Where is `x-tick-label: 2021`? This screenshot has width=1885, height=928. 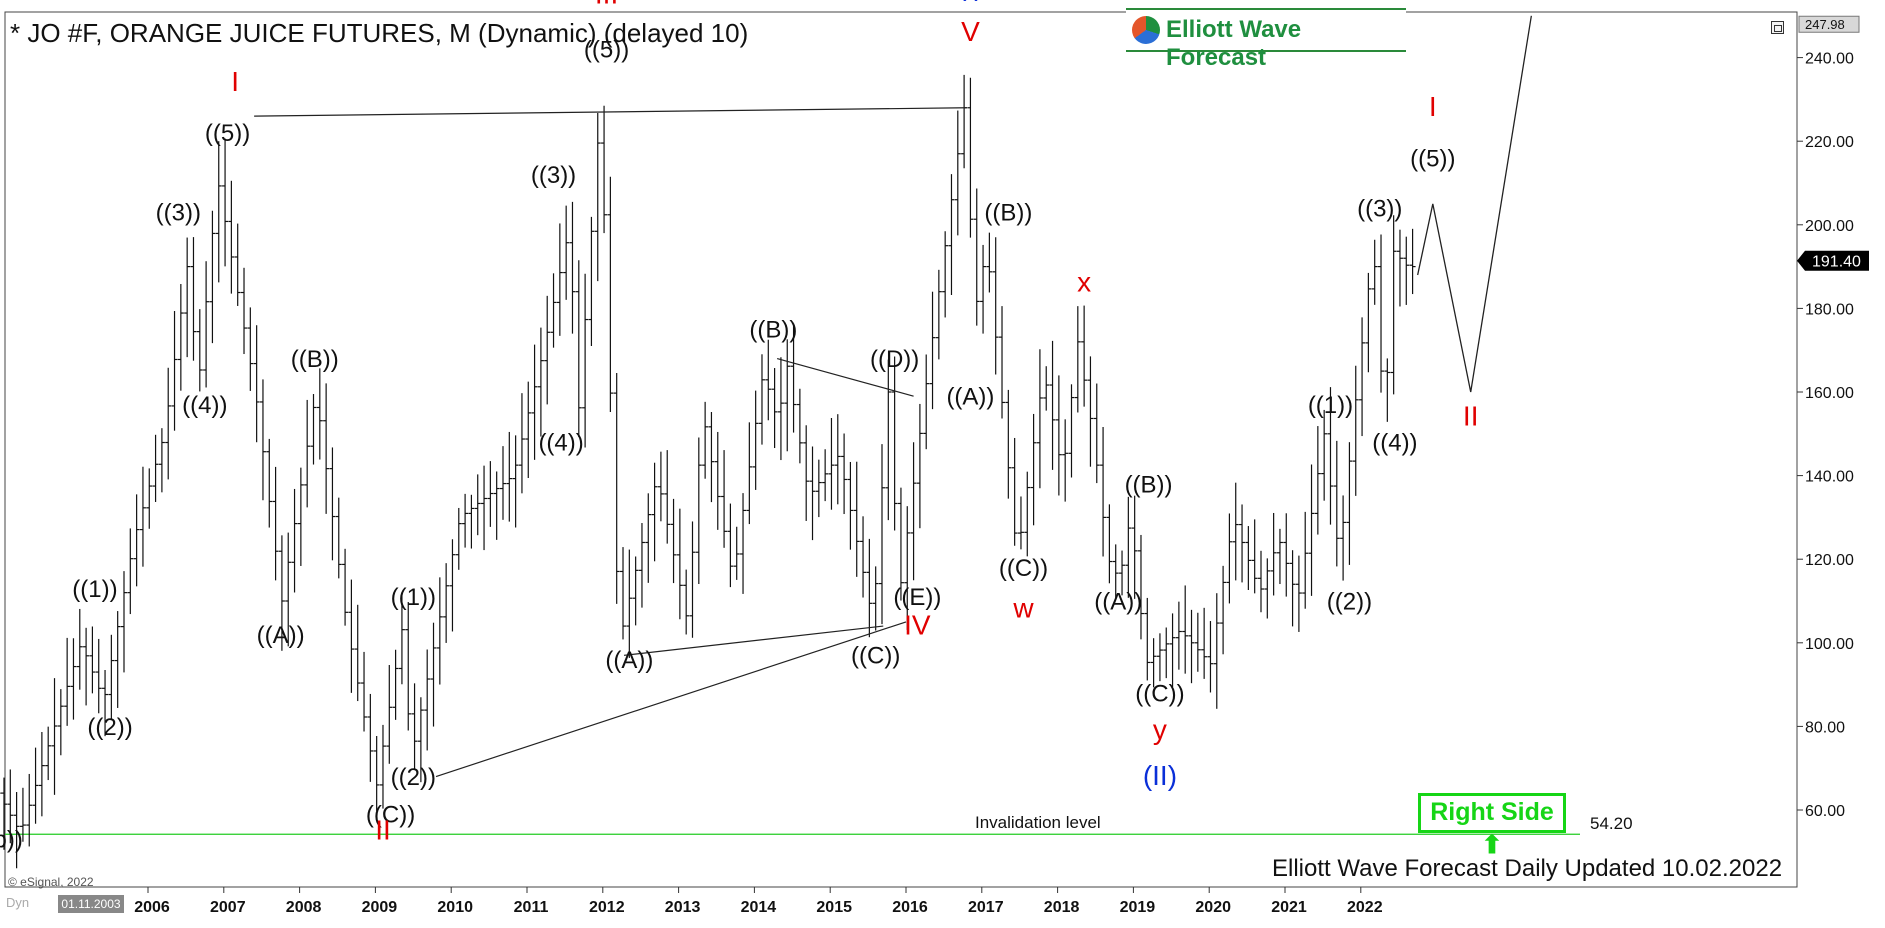
x-tick-label: 2021 is located at coordinates (1289, 907).